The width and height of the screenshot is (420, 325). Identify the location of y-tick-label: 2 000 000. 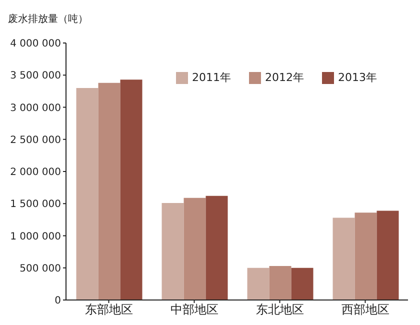
(35, 172).